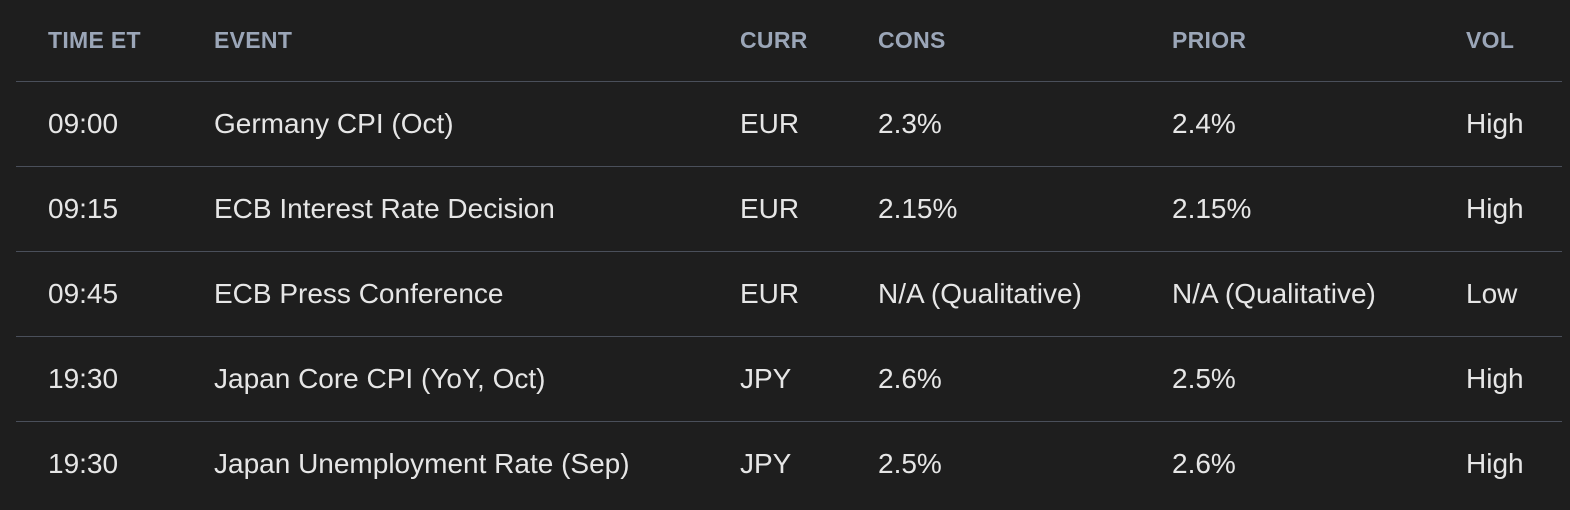 The height and width of the screenshot is (510, 1570). What do you see at coordinates (445, 41) in the screenshot?
I see `column-header: EVENT` at bounding box center [445, 41].